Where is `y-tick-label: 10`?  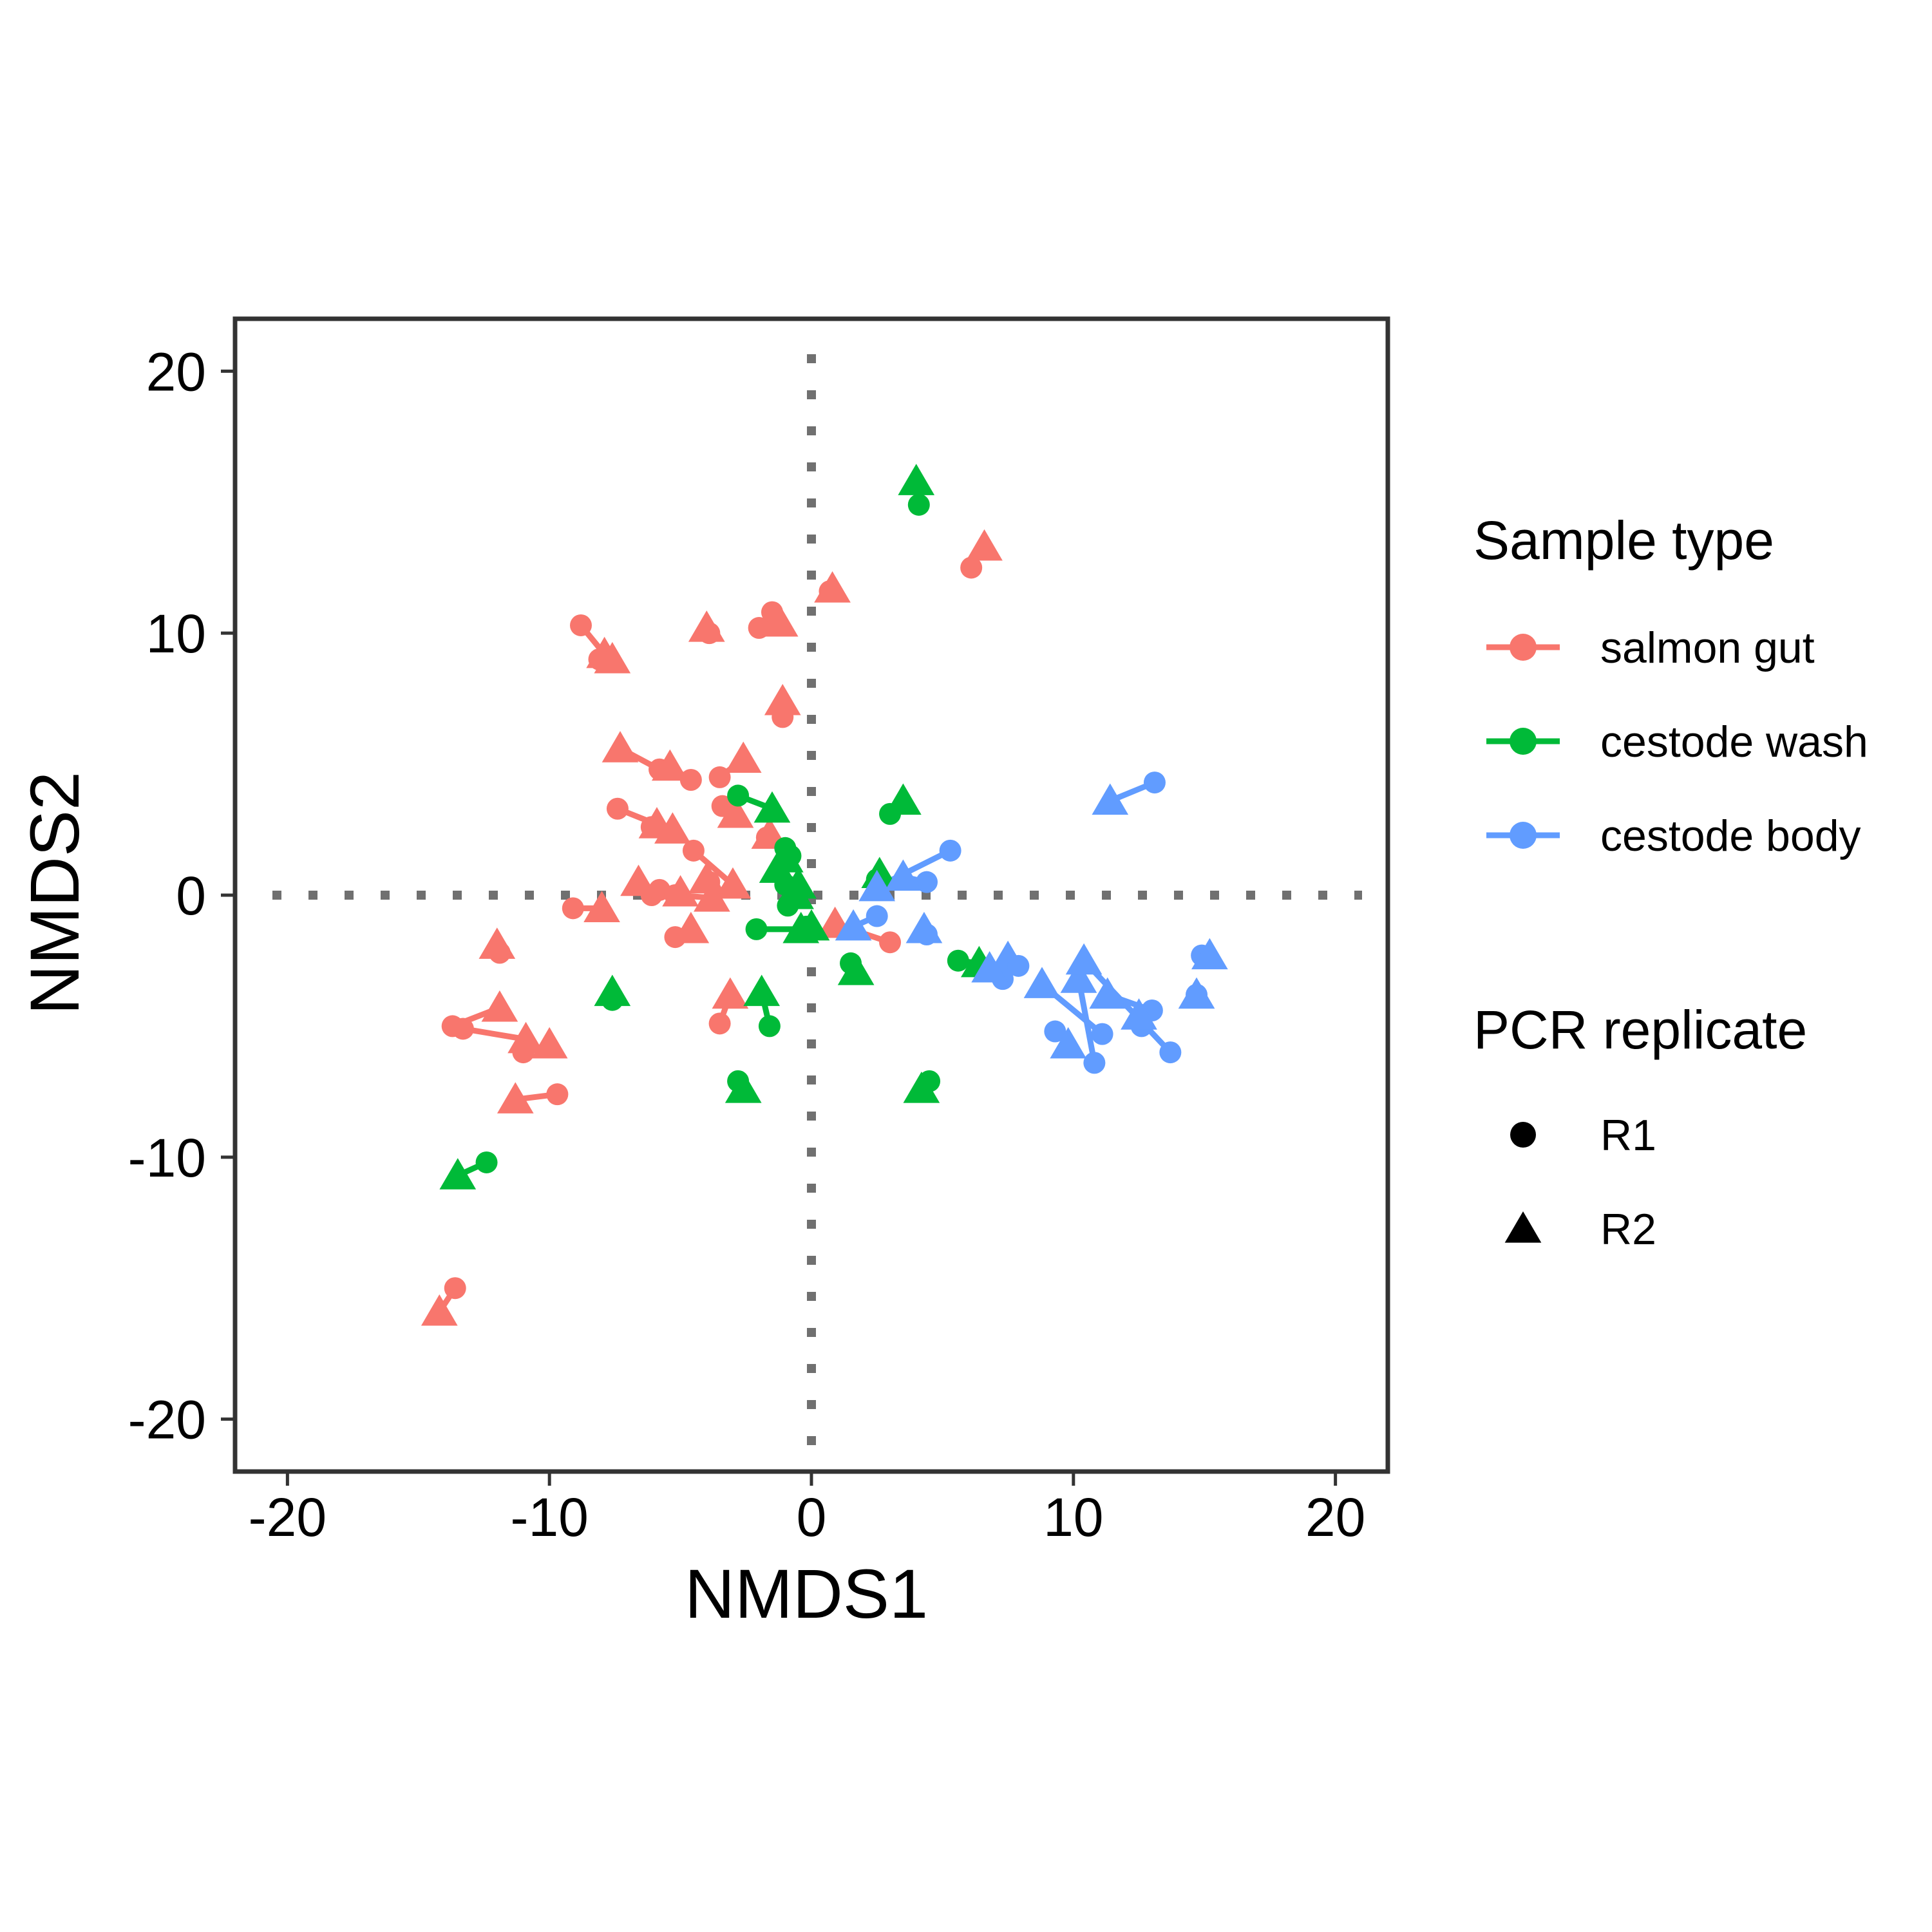
y-tick-label: 10 is located at coordinates (176, 634).